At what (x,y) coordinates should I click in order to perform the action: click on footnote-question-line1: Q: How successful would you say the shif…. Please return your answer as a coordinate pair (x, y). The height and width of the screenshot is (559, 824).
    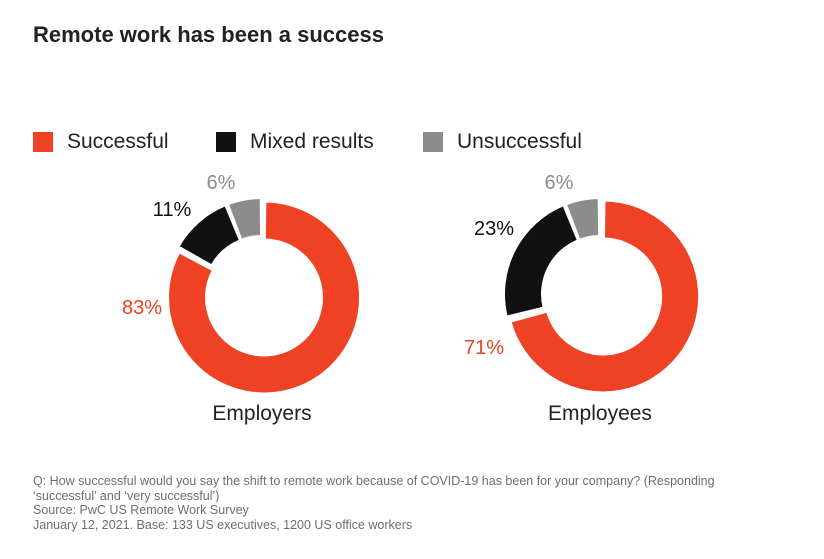
    Looking at the image, I should click on (374, 481).